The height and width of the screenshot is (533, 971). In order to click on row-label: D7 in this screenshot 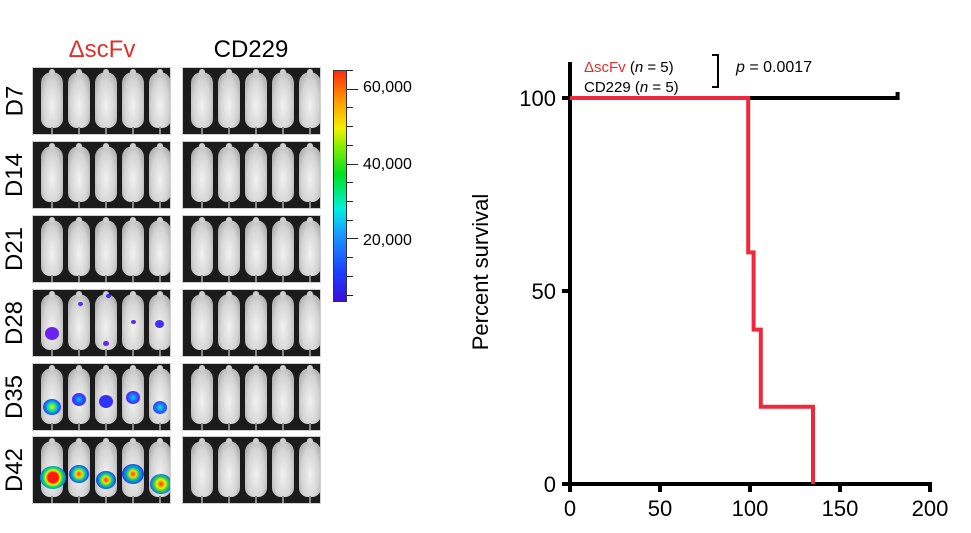, I will do `click(14, 101)`.